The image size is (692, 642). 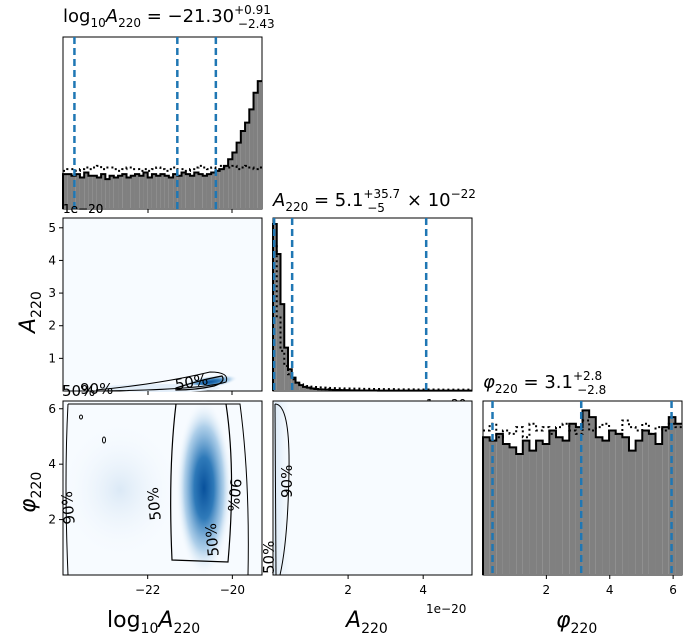 I want to click on contour-label-logA-A-3: 50%, so click(x=192, y=382).